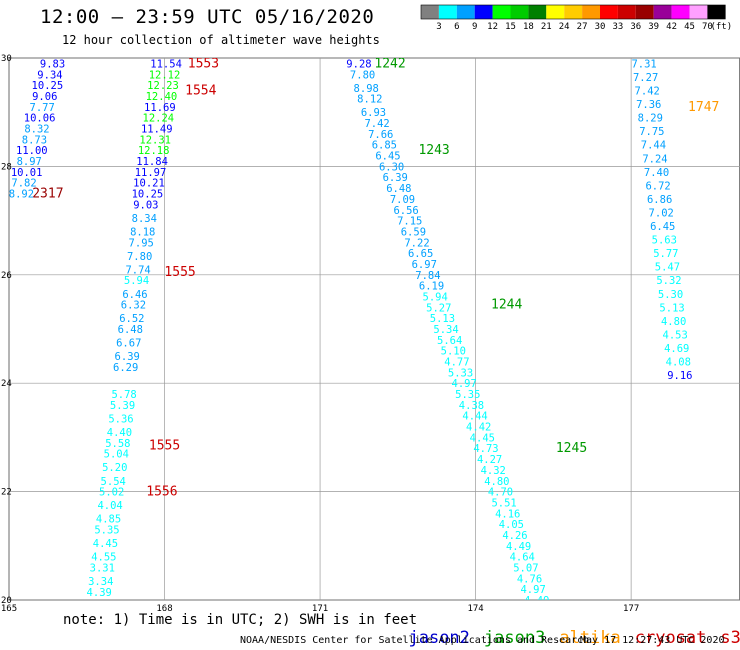 The height and width of the screenshot is (650, 740). I want to click on colorbar-label: 39, so click(653, 27).